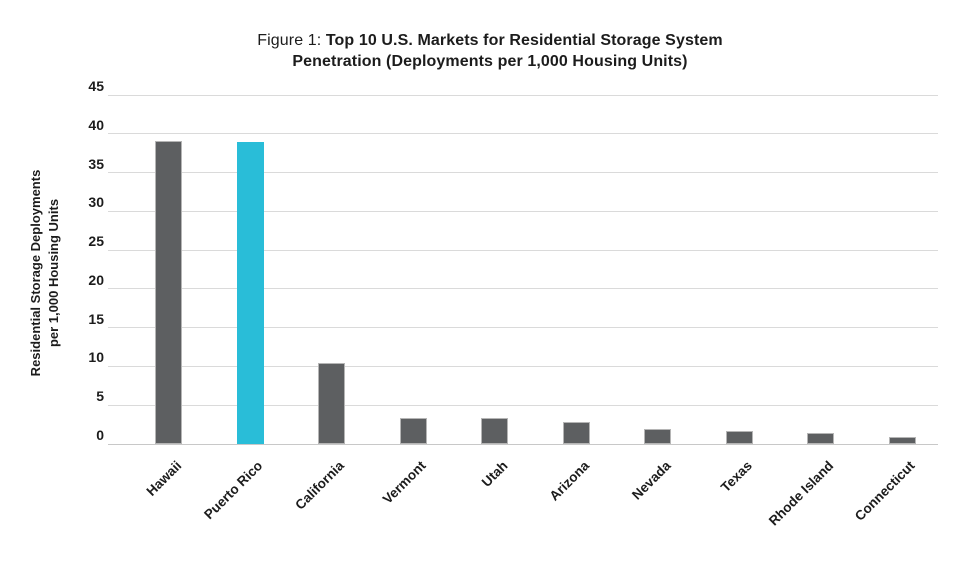  I want to click on y-tick-label-15: 15, so click(96, 318).